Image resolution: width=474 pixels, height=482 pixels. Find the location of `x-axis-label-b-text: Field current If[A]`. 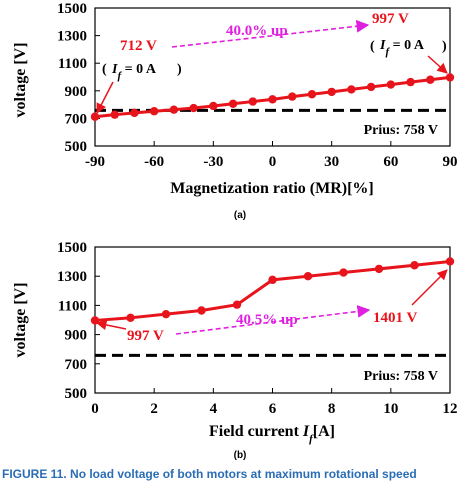

x-axis-label-b-text: Field current If[A] is located at coordinates (272, 434).